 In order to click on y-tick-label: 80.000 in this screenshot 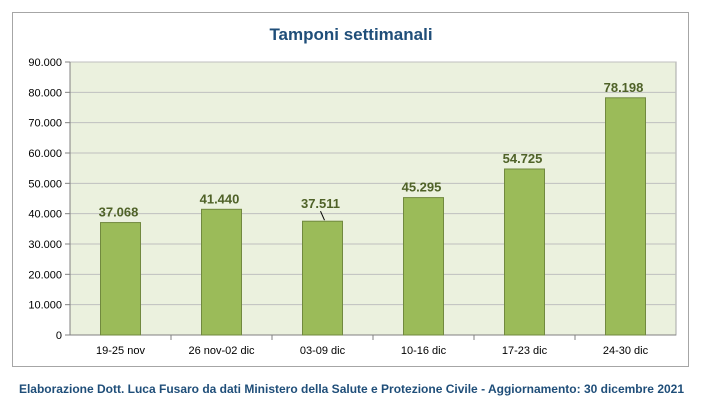, I will do `click(45, 93)`.